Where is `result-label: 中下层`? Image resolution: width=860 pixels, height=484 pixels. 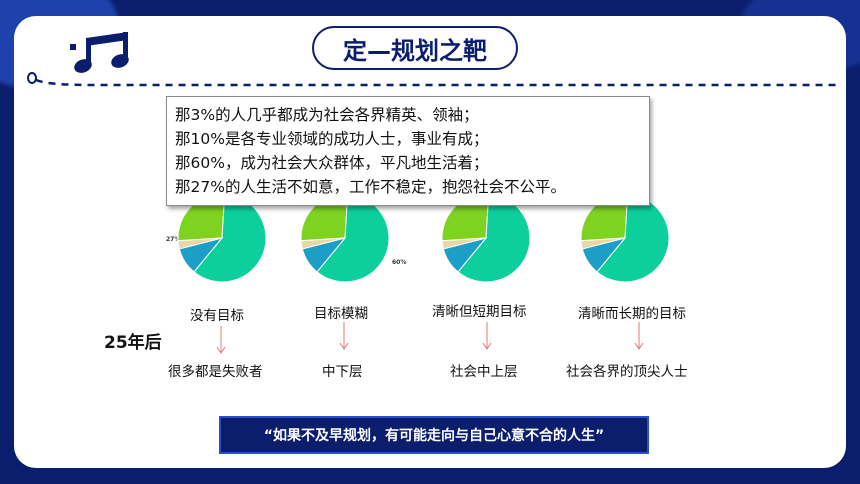 result-label: 中下层 is located at coordinates (342, 372).